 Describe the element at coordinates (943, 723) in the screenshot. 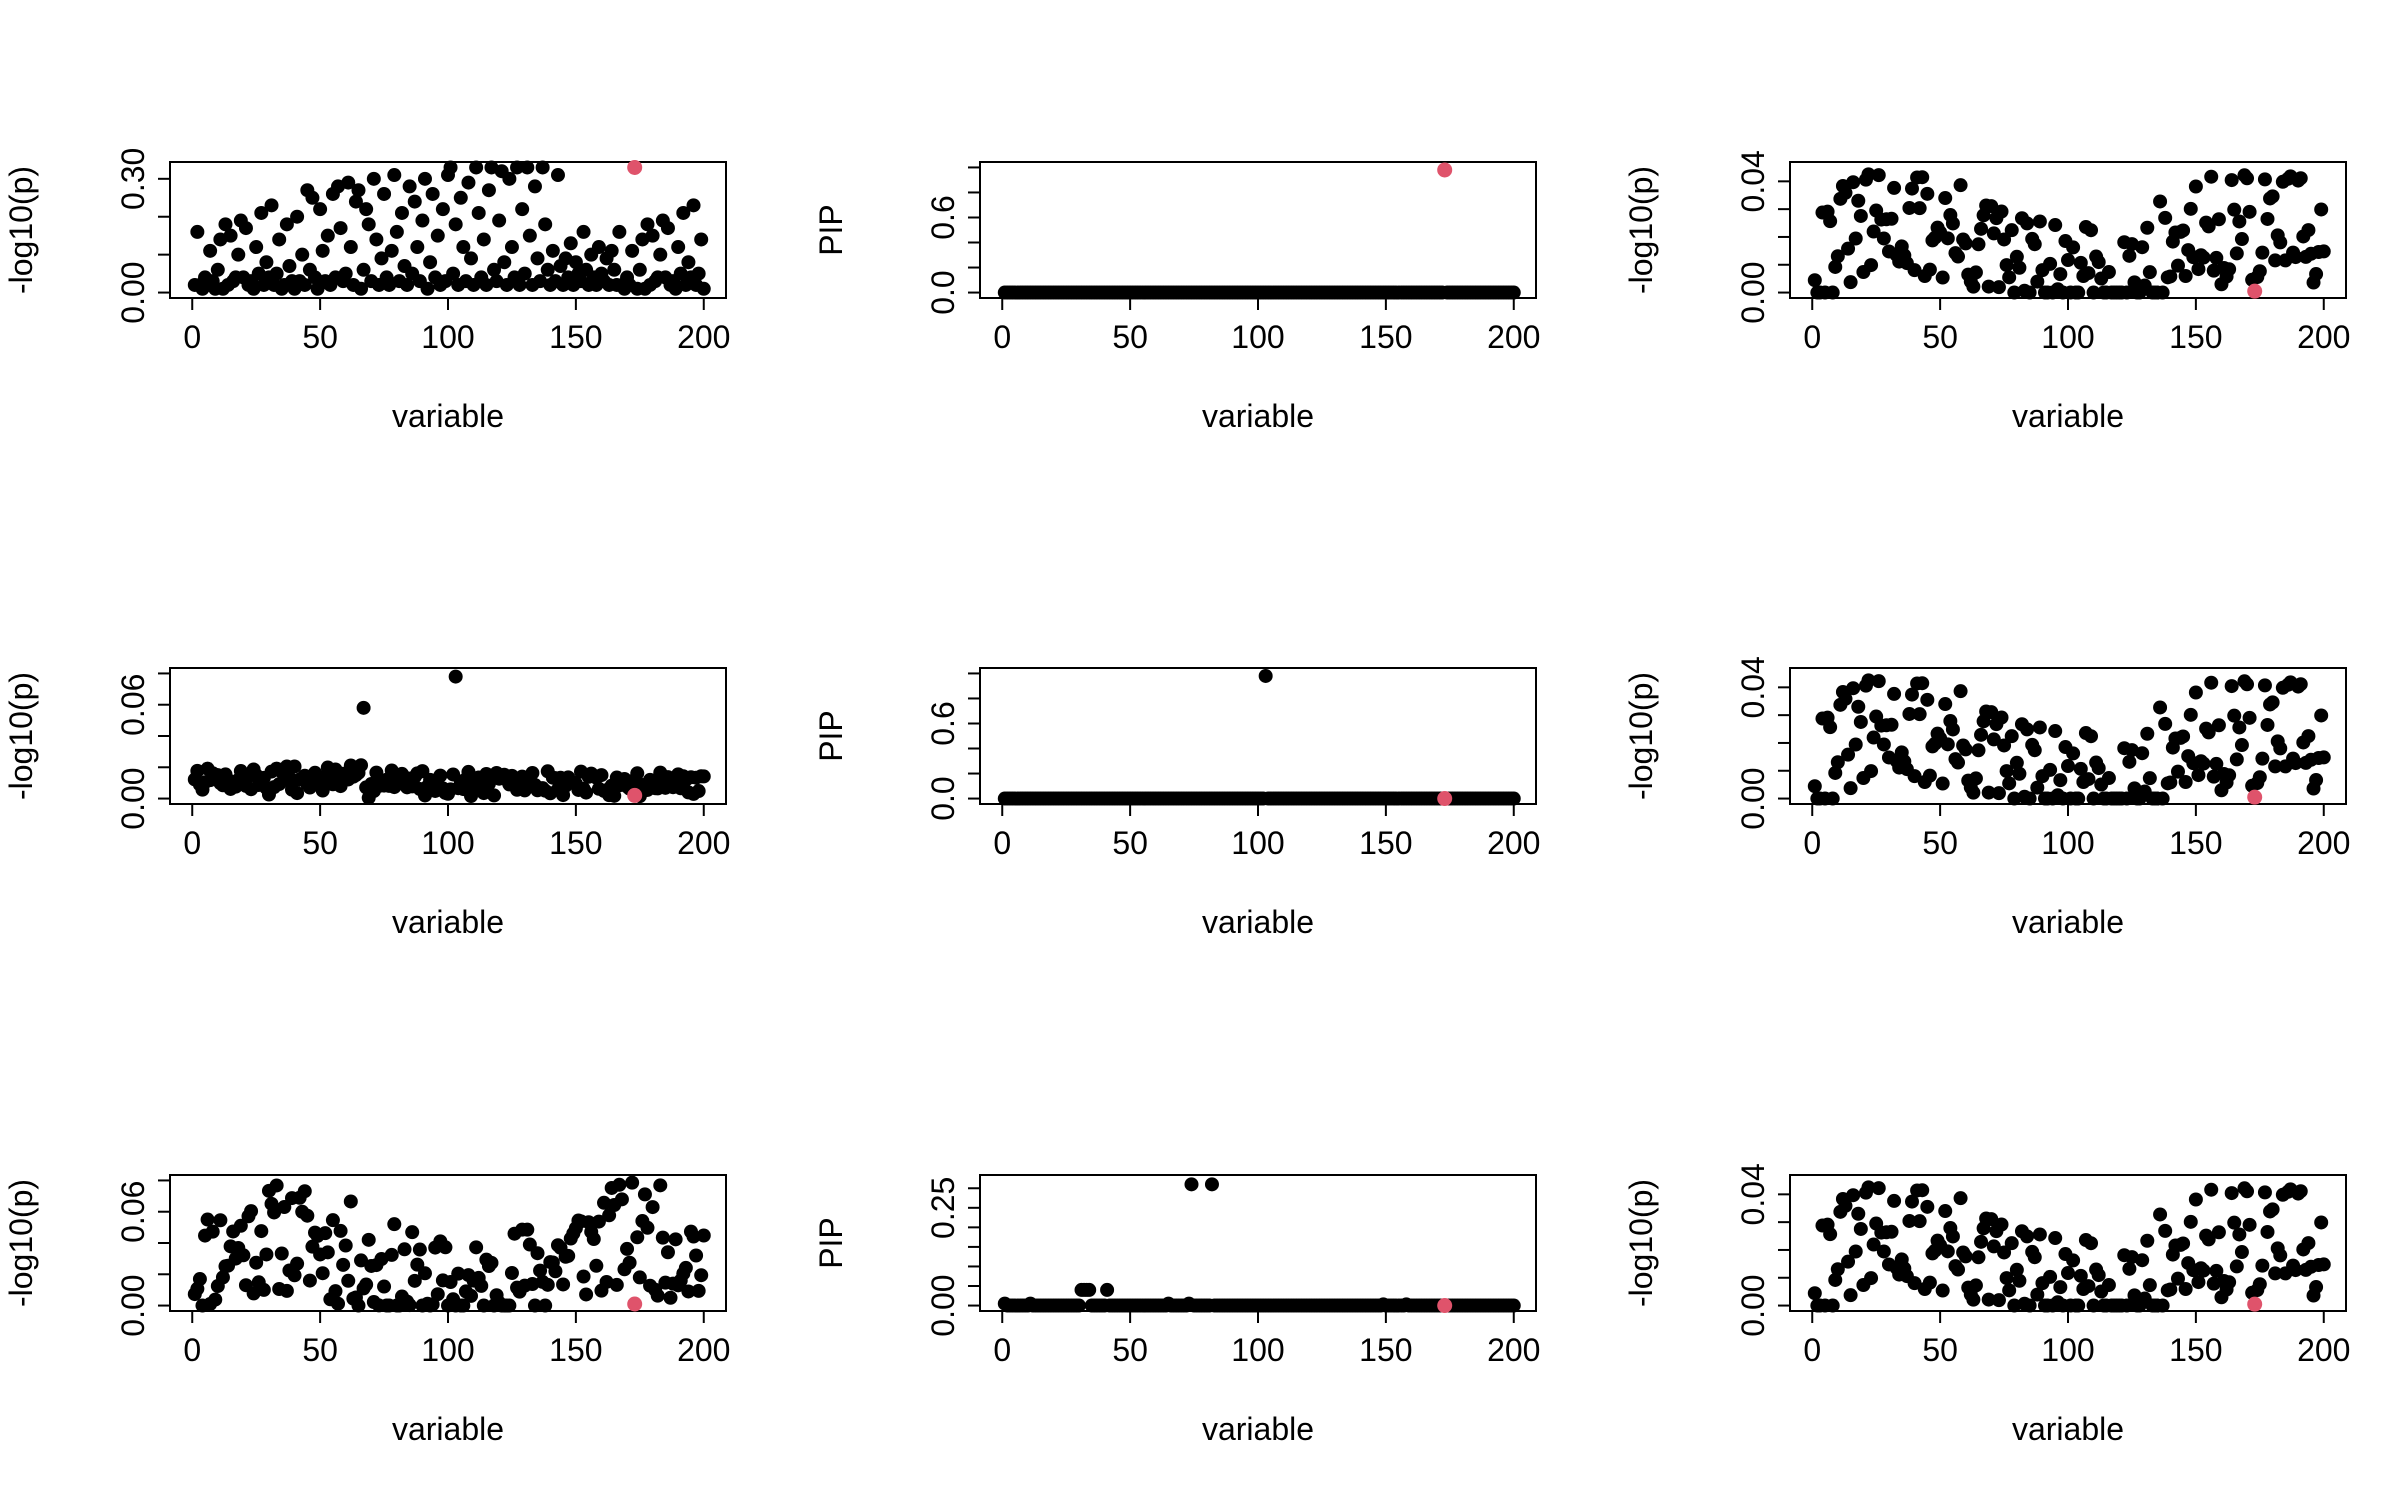

I see `y-tick-label: 0.6` at that location.